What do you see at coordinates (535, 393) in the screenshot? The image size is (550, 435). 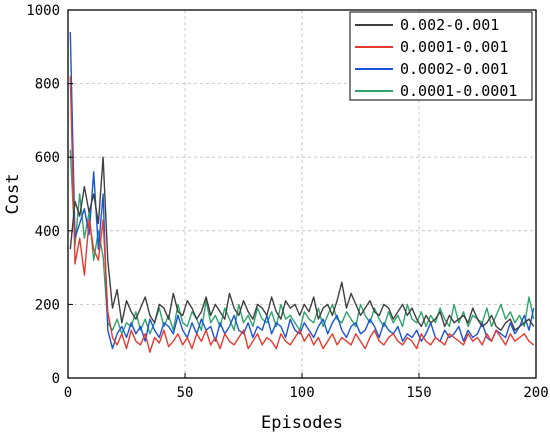 I see `x-tick-label: 200` at bounding box center [535, 393].